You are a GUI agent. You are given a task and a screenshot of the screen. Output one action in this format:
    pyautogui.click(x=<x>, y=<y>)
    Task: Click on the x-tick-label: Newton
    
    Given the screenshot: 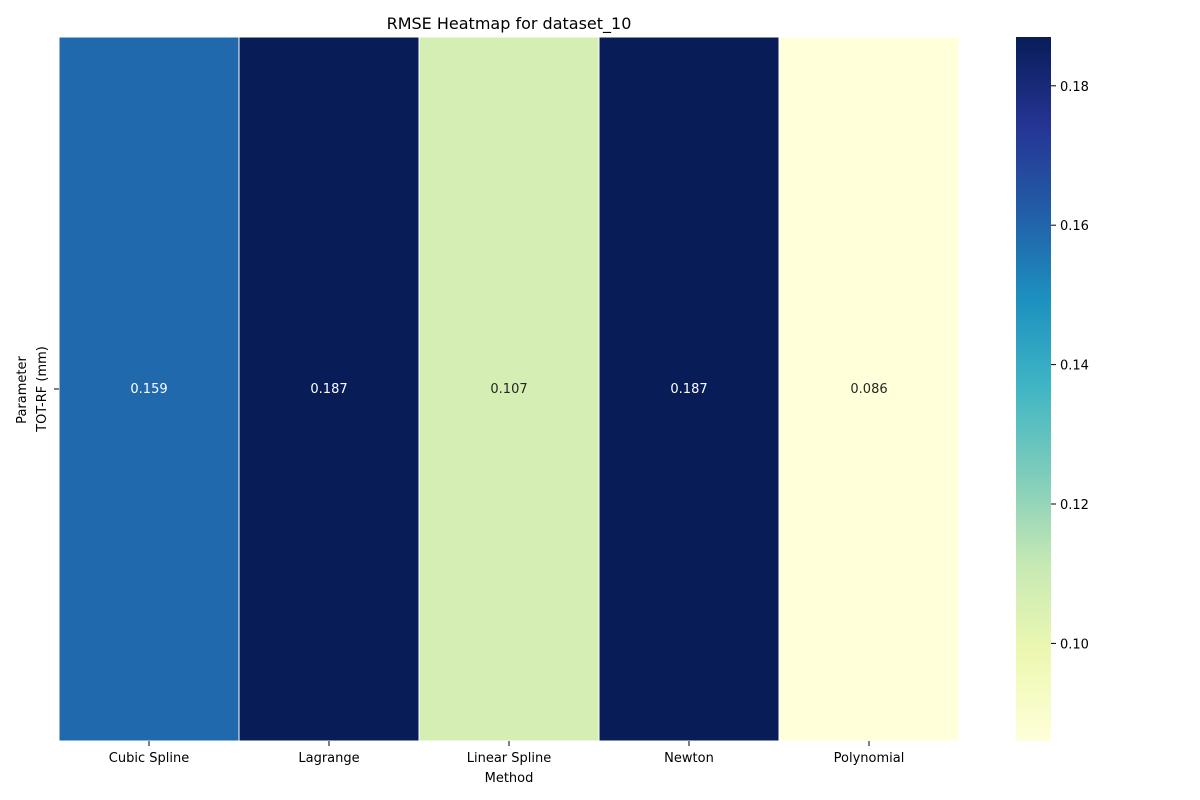 What is the action you would take?
    pyautogui.click(x=689, y=758)
    